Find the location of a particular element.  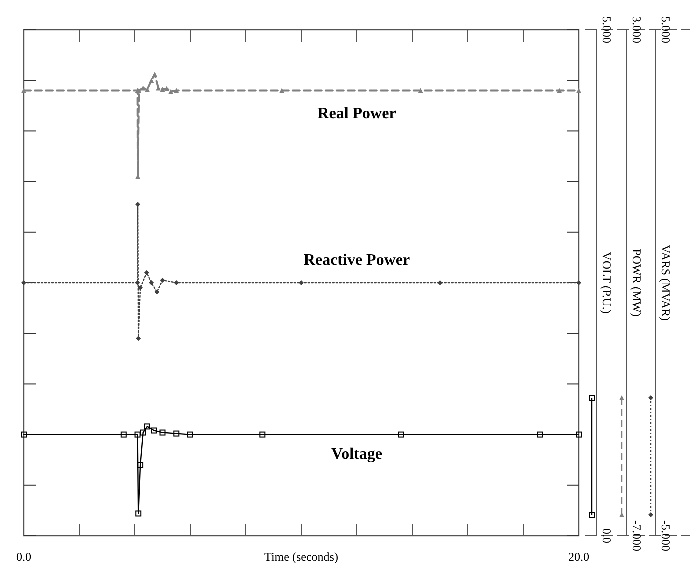

y2-tick-label: -7.000 is located at coordinates (637, 536).